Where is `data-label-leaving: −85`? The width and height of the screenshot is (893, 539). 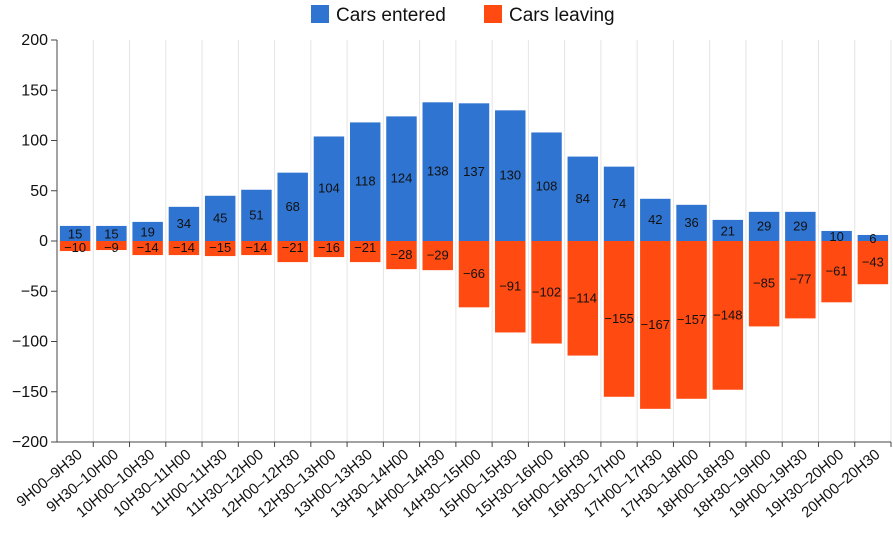 data-label-leaving: −85 is located at coordinates (764, 283).